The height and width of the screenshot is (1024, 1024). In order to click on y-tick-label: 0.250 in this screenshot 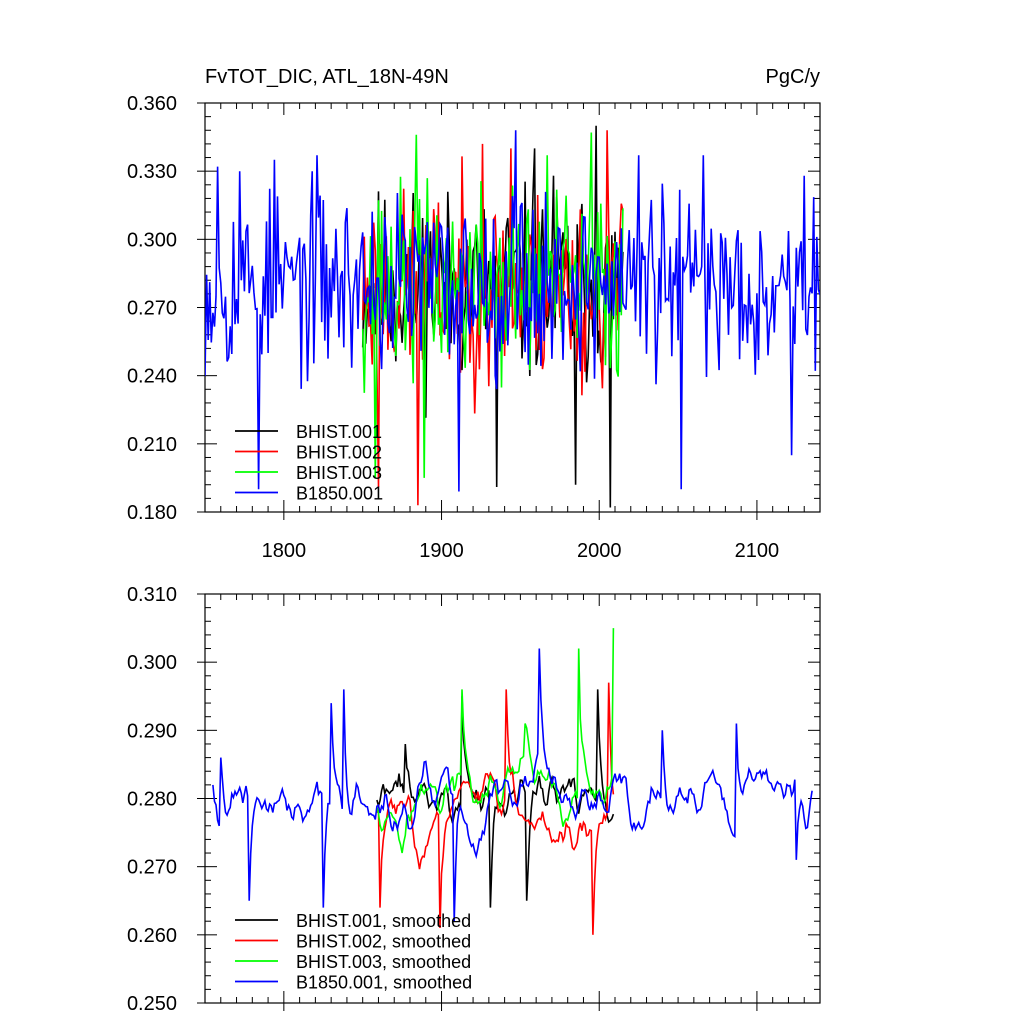, I will do `click(152, 1004)`.